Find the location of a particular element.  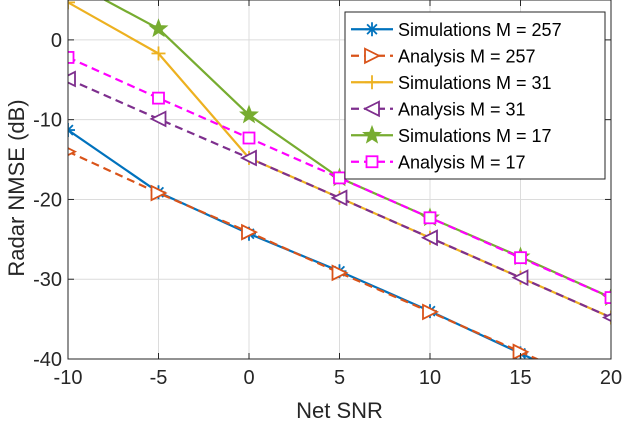

y-tick-label: -40 is located at coordinates (47, 360).